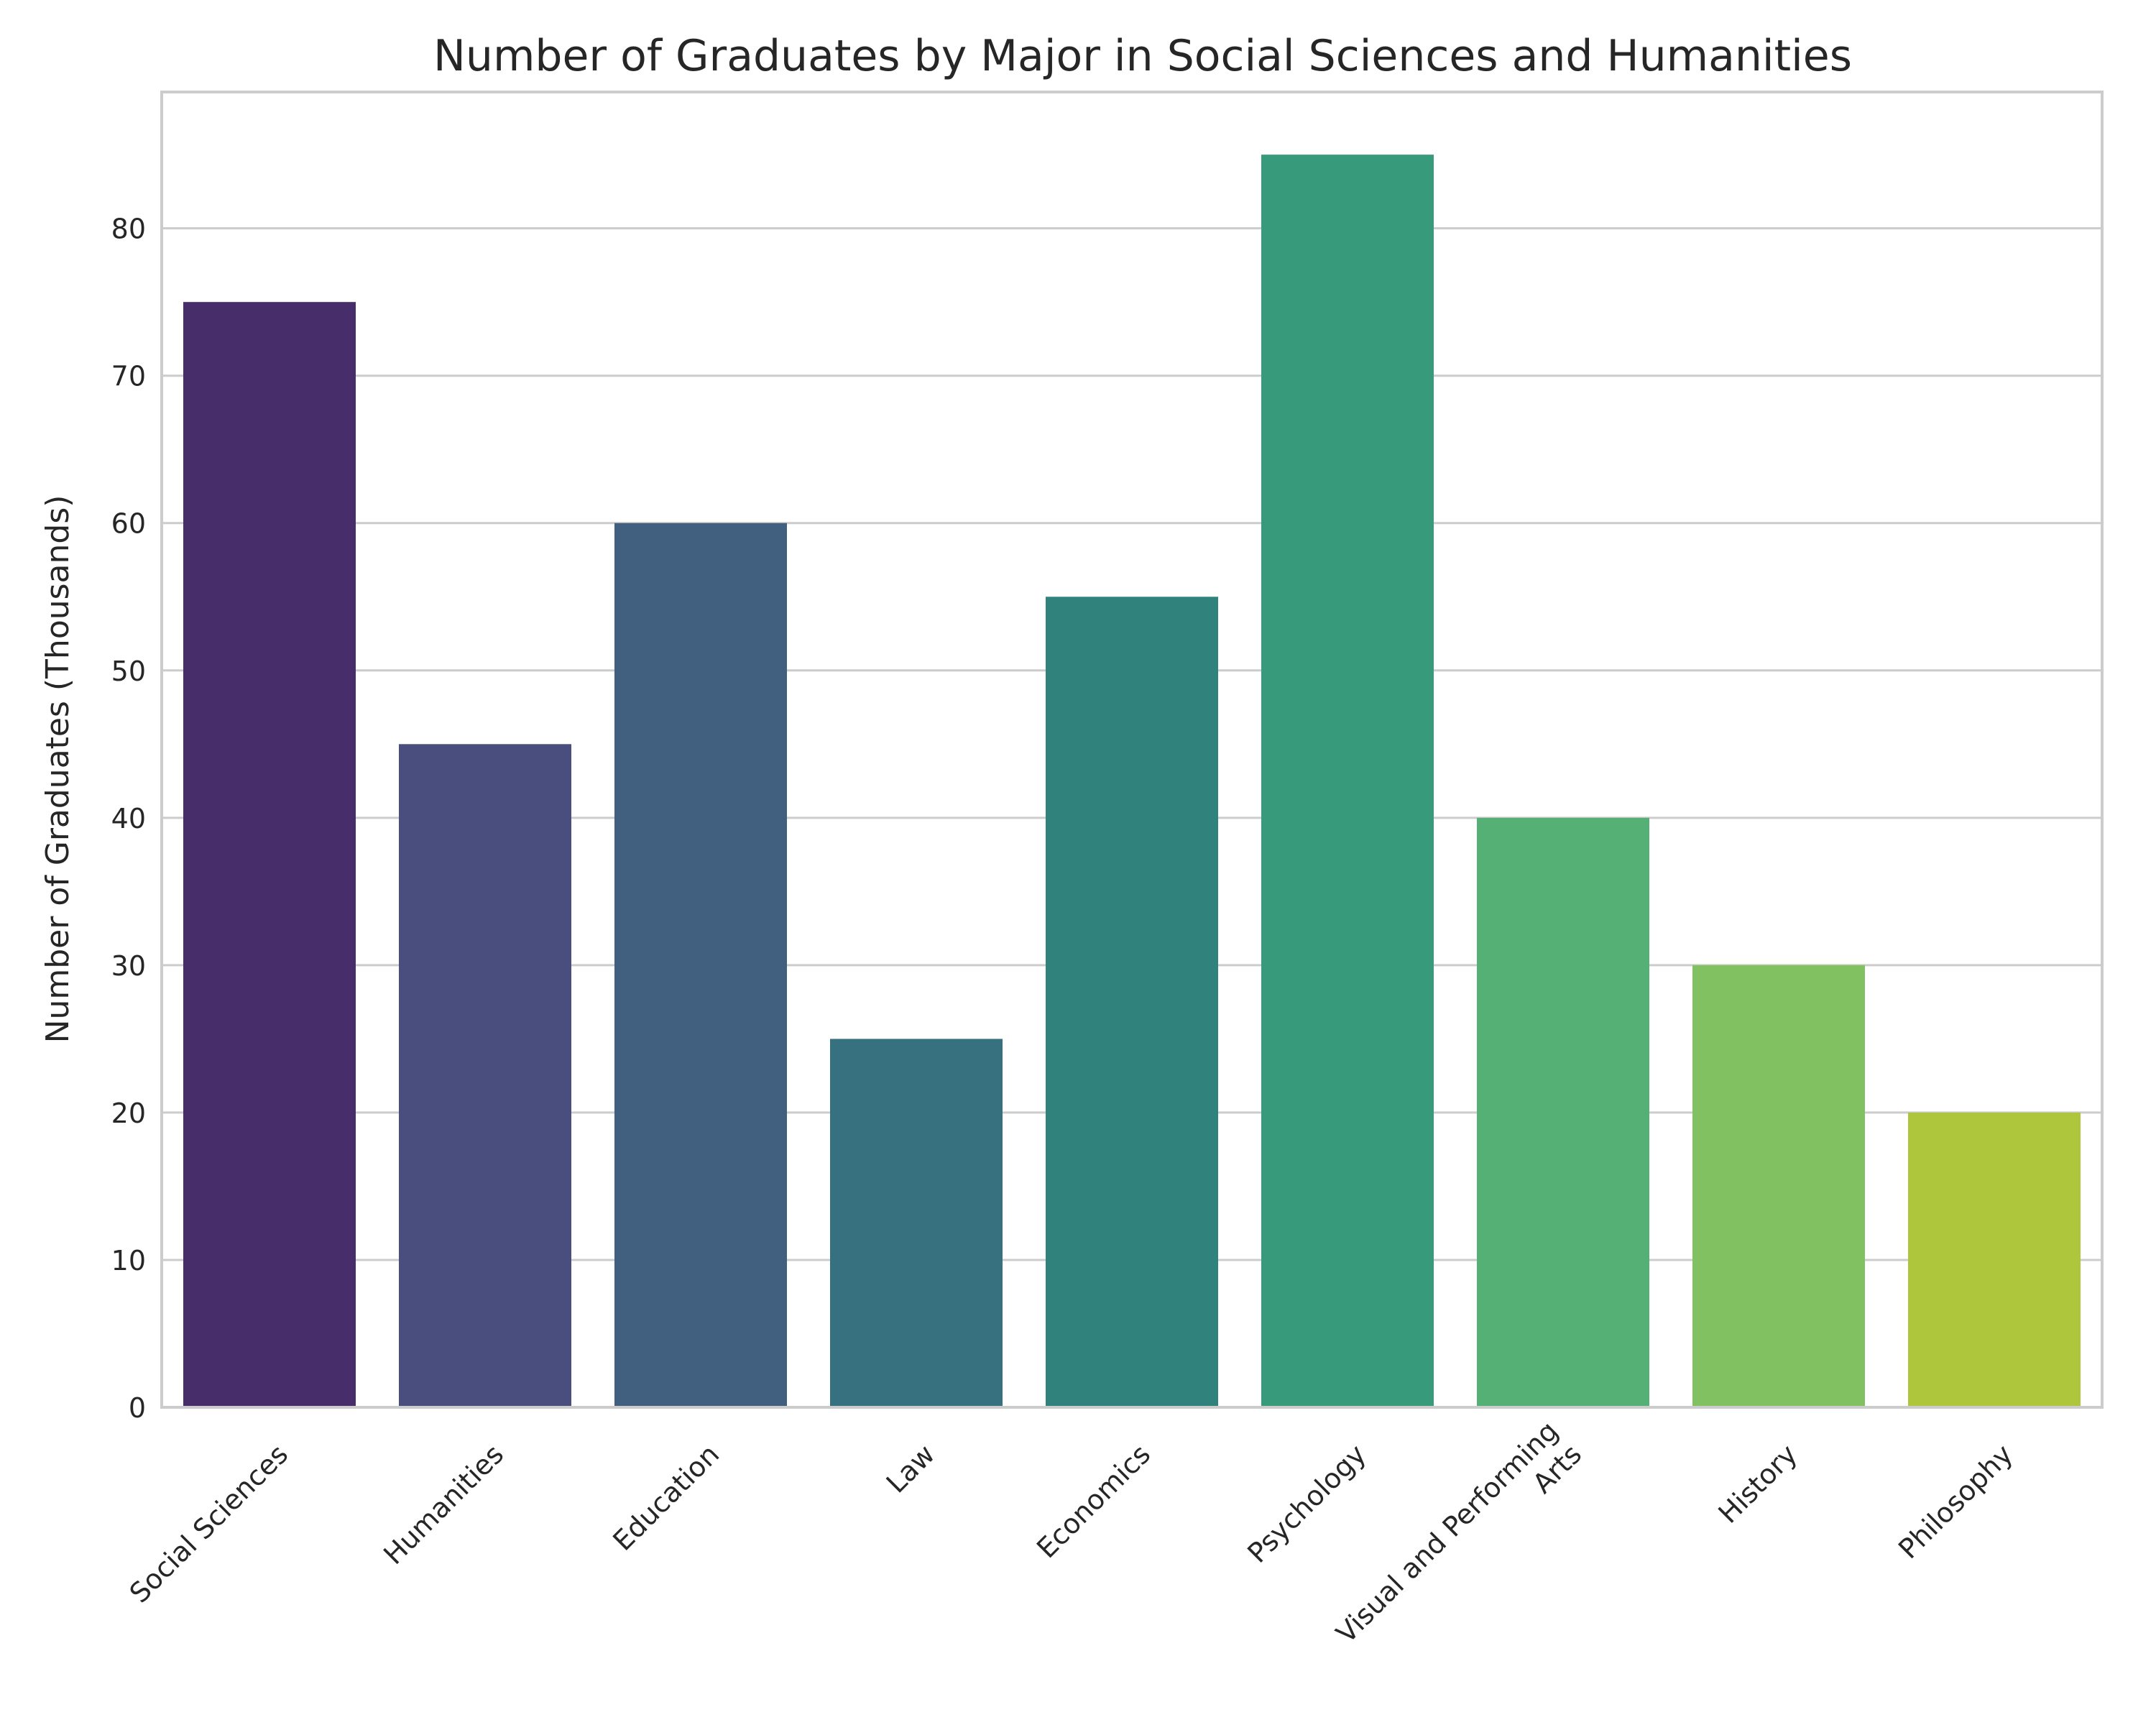  I want to click on y-tick-label: 30, so click(128, 966).